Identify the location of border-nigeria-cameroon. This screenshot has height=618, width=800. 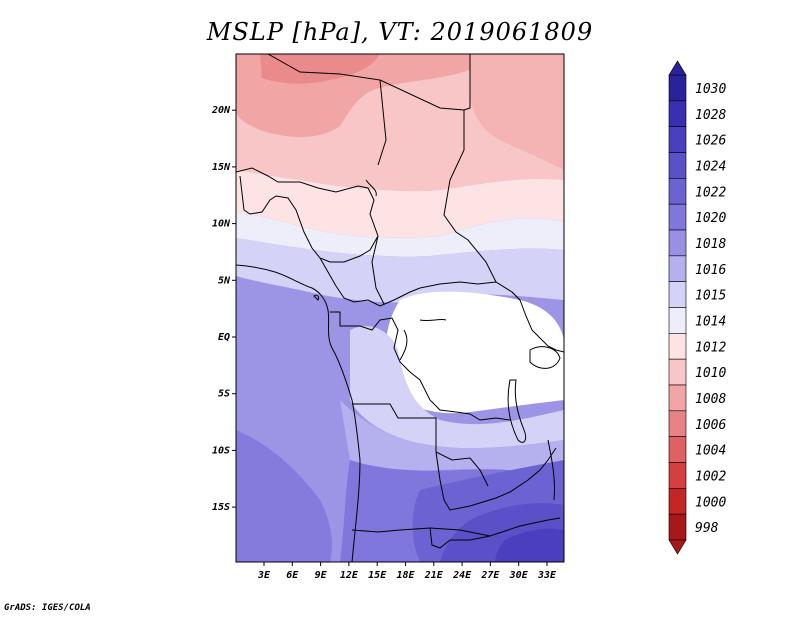
(420, 282).